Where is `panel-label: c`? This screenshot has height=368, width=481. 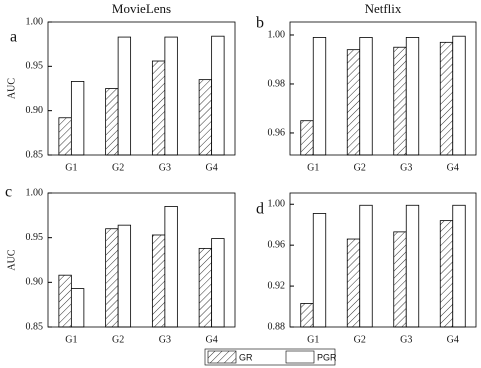 panel-label: c is located at coordinates (8, 192).